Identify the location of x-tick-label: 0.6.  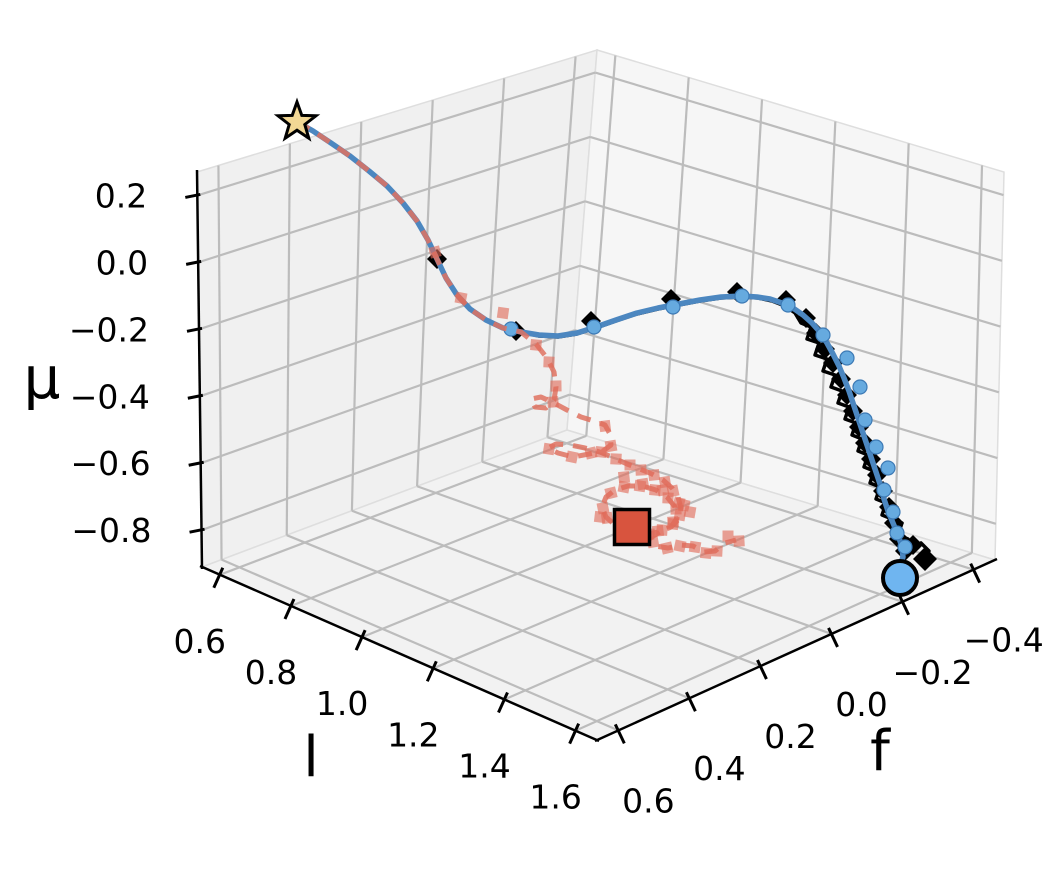
(200, 641).